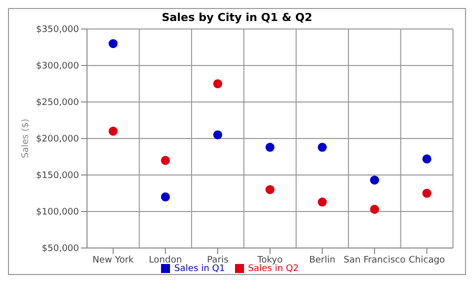  What do you see at coordinates (58, 30) in the screenshot?
I see `y-tick-label: $350,000` at bounding box center [58, 30].